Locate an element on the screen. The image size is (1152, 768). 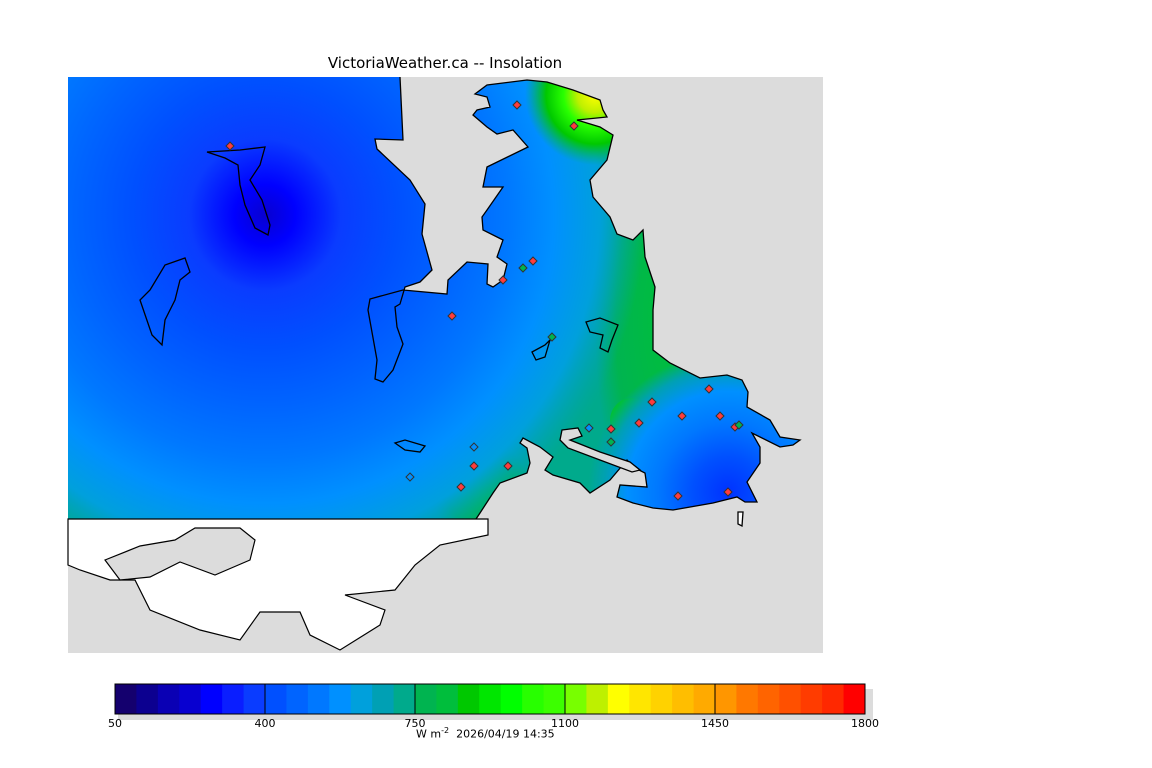
colorbar-frame is located at coordinates (490, 699).